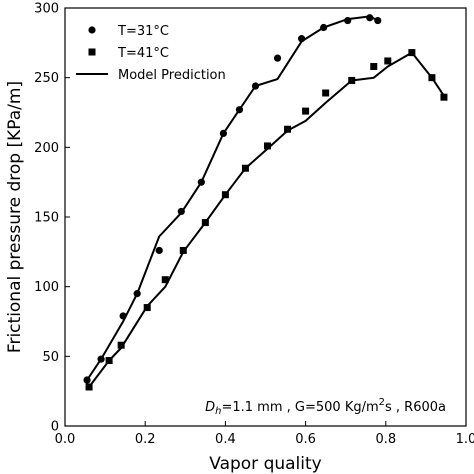 This screenshot has width=474, height=474. I want to click on y-tick-label: 150, so click(46, 218).